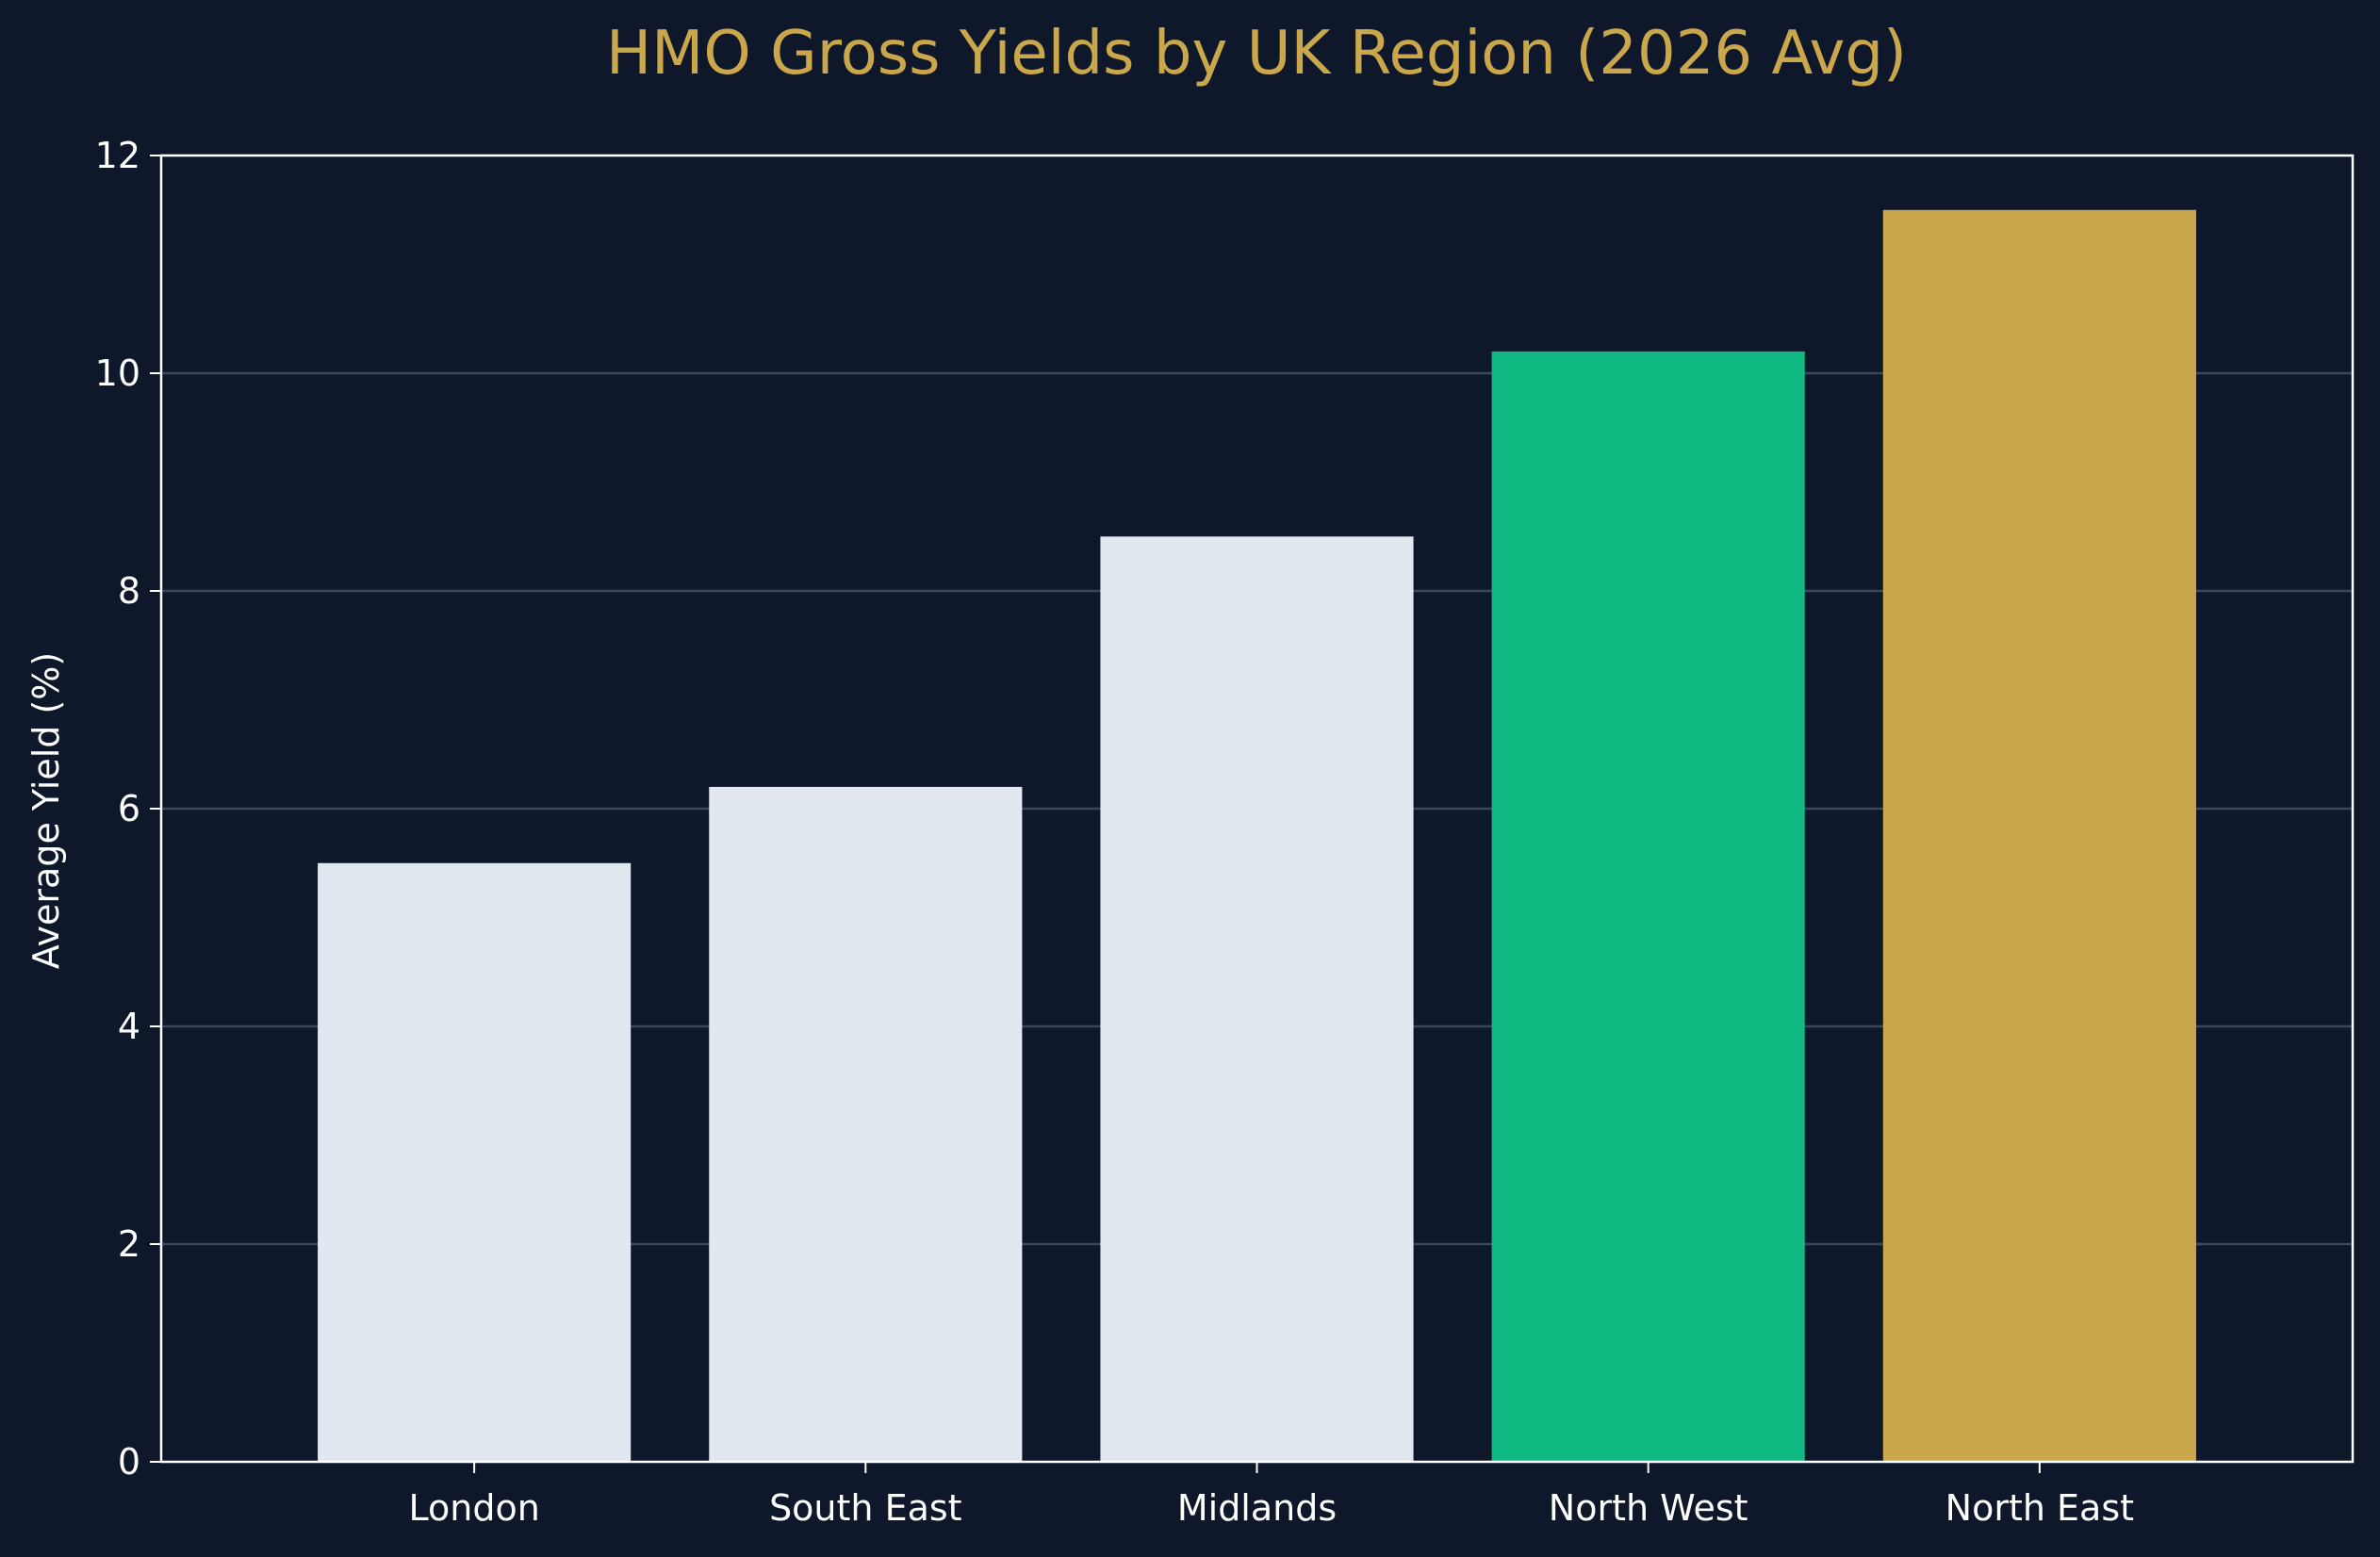 The height and width of the screenshot is (1557, 2380). I want to click on bar-midlands, so click(1257, 999).